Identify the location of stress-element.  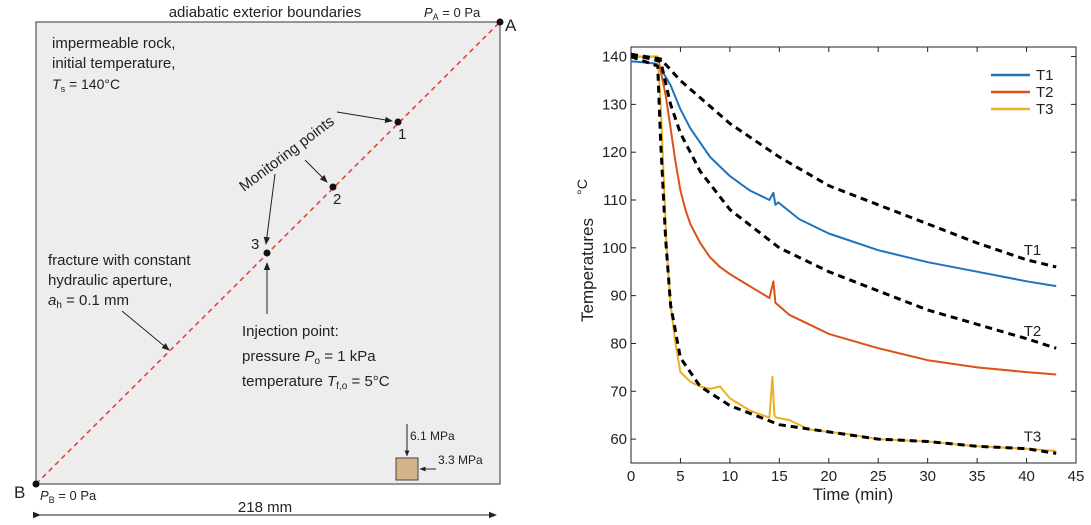
(407, 469).